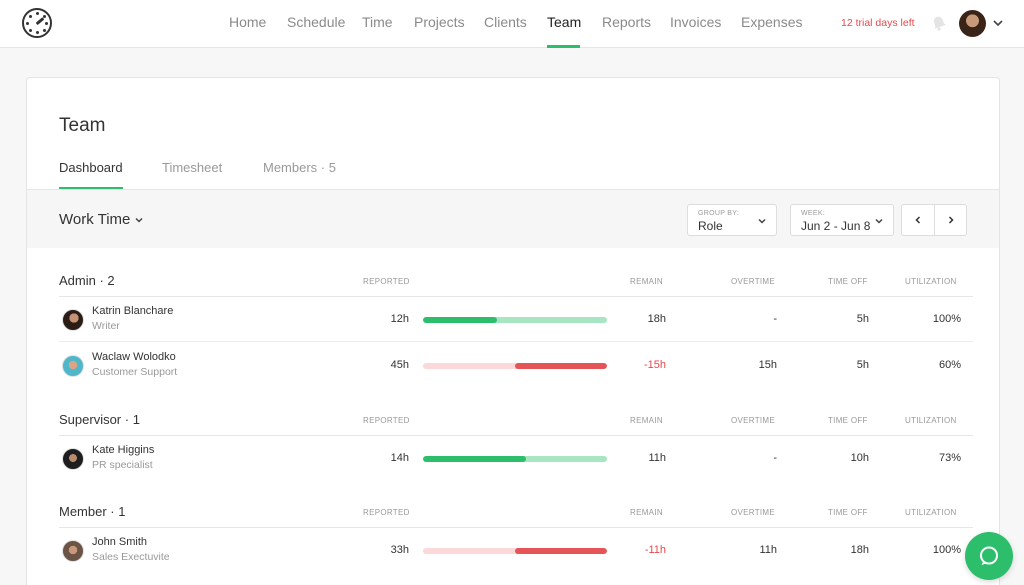 The width and height of the screenshot is (1024, 585). I want to click on remain-value: -11h, so click(655, 550).